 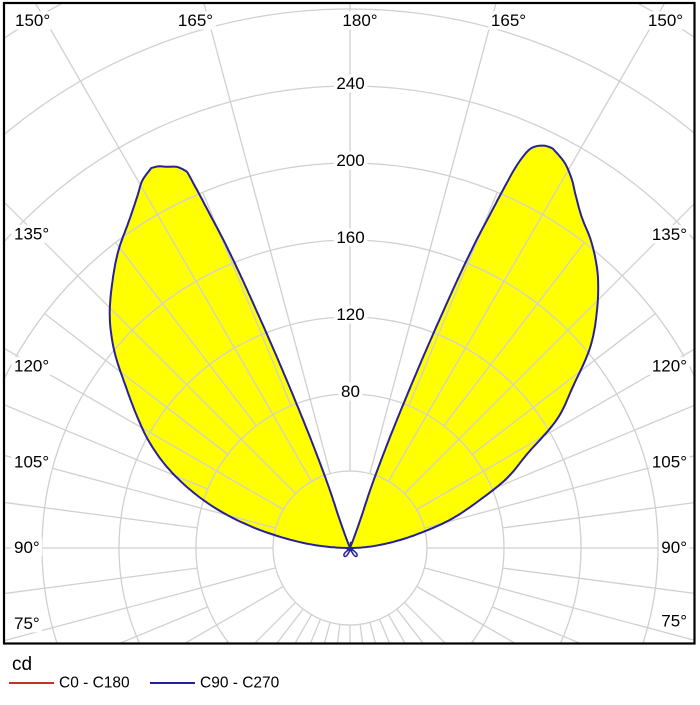 What do you see at coordinates (350, 391) in the screenshot?
I see `svg-text: 80` at bounding box center [350, 391].